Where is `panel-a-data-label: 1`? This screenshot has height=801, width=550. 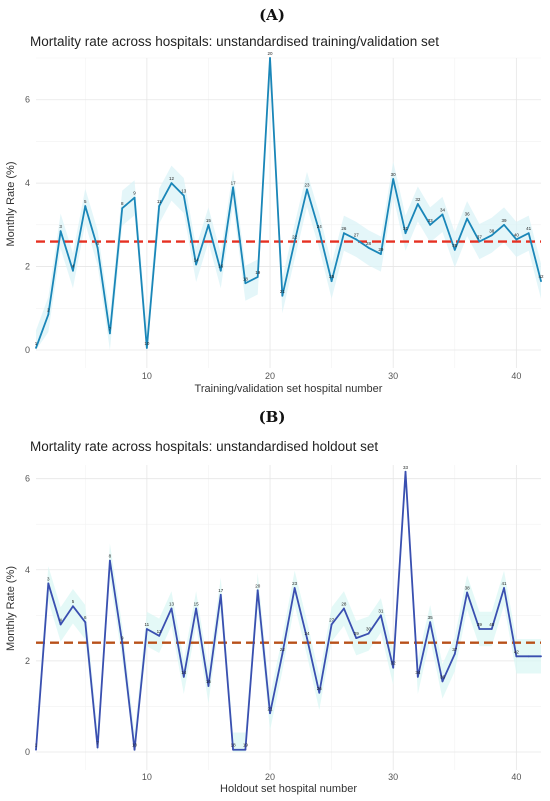 panel-a-data-label: 1 is located at coordinates (36, 343).